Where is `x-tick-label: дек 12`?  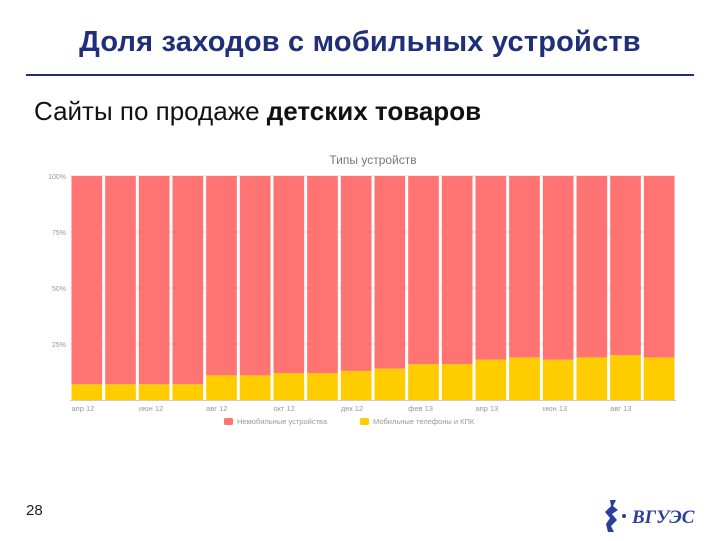
x-tick-label: дек 12 is located at coordinates (352, 408).